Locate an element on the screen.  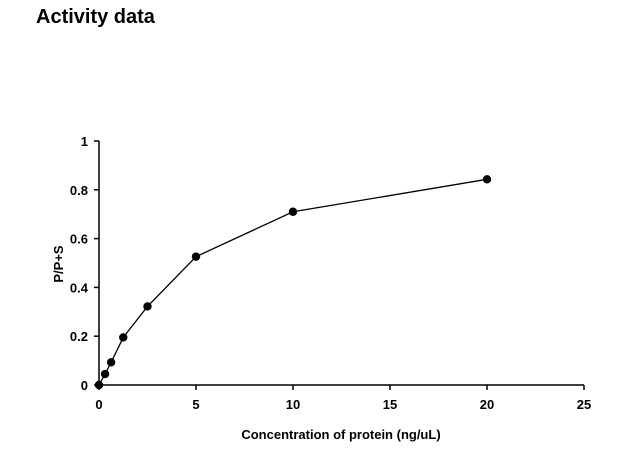
x-tick-label: 0 is located at coordinates (98, 404).